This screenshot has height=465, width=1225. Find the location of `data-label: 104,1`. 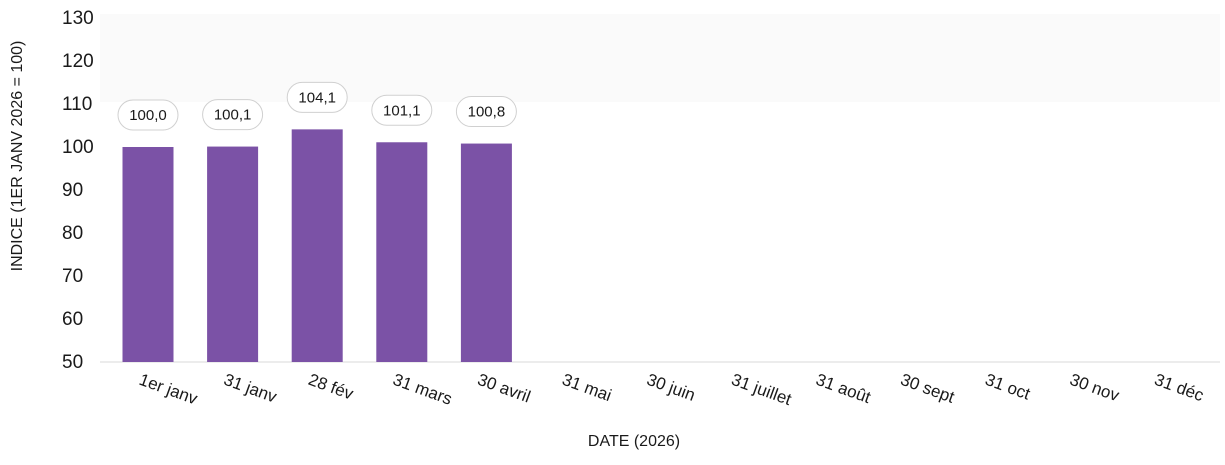

data-label: 104,1 is located at coordinates (317, 97).